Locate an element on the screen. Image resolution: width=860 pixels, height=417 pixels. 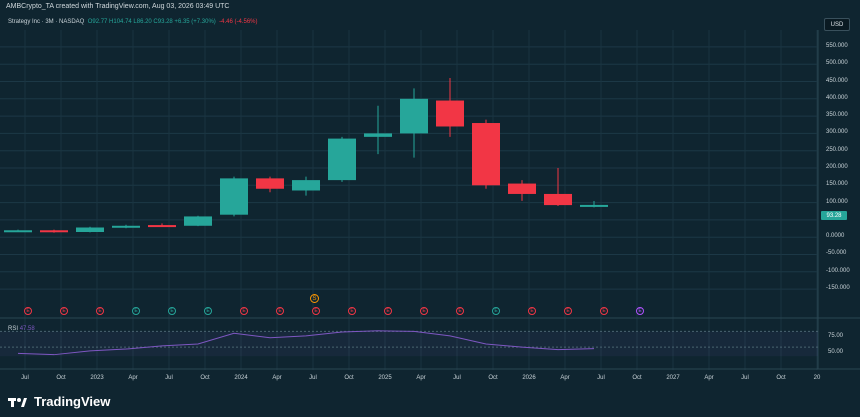
rsi-tick-50: 50.00 is located at coordinates (836, 352).